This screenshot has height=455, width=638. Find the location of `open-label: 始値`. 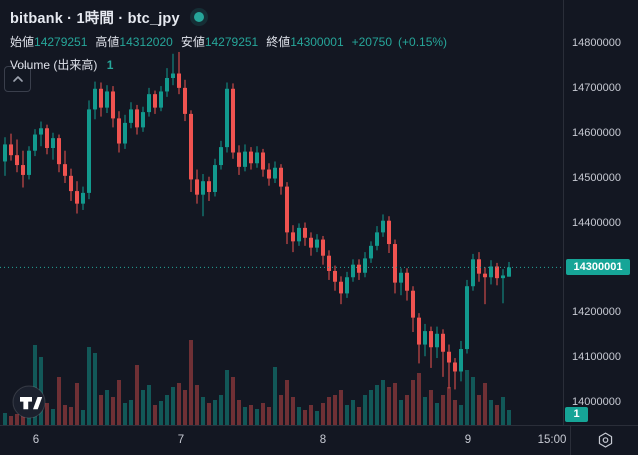

open-label: 始値 is located at coordinates (22, 42).